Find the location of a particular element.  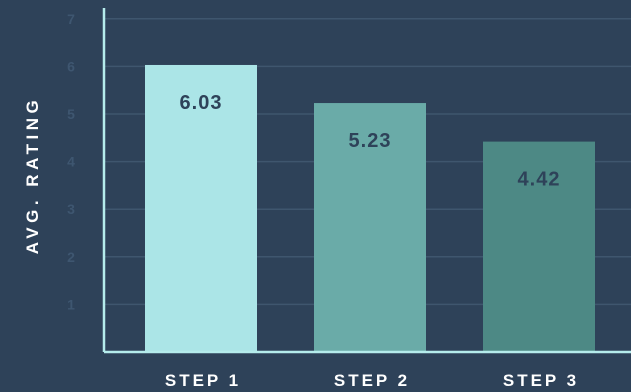

x-tick-label: STEP 1 is located at coordinates (203, 380).